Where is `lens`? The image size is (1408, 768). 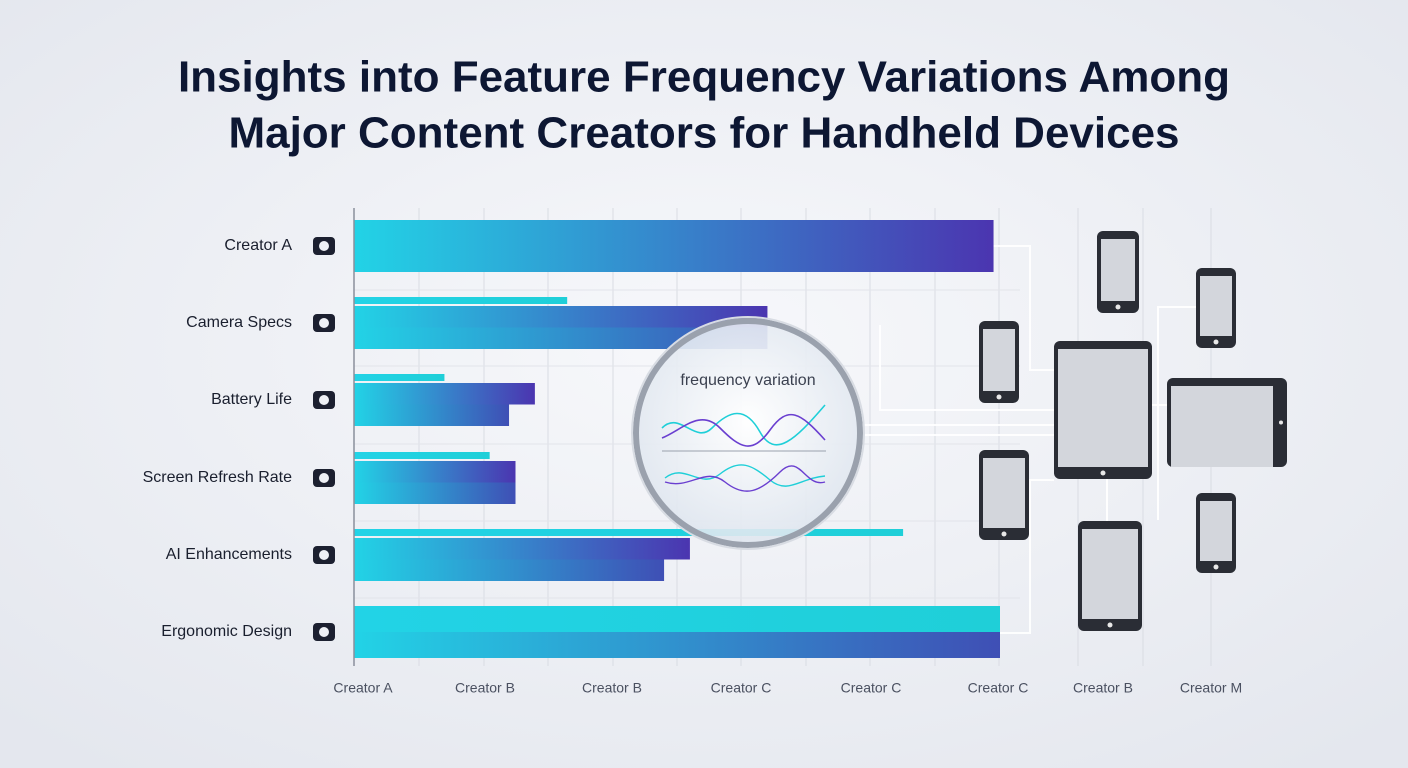
lens is located at coordinates (748, 433).